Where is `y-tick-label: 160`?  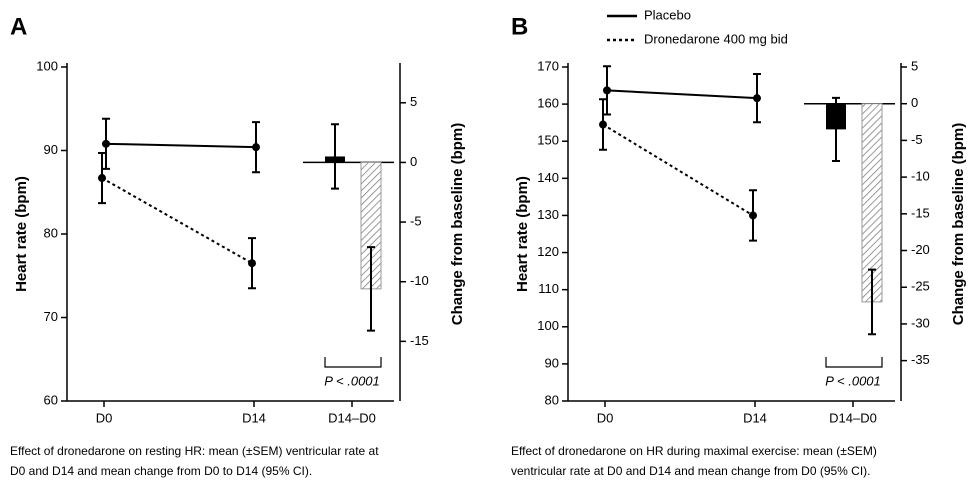
y-tick-label: 160 is located at coordinates (548, 103).